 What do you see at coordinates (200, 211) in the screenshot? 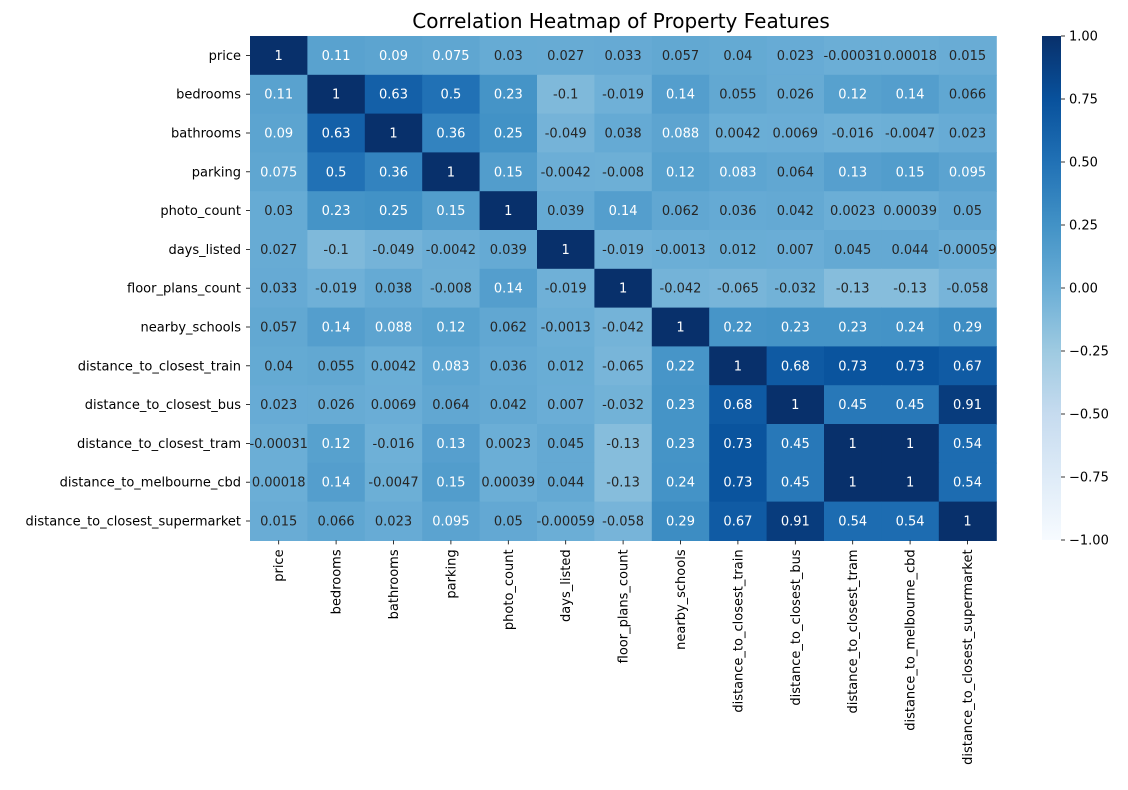
I see `y-tick-label: photo_count` at bounding box center [200, 211].